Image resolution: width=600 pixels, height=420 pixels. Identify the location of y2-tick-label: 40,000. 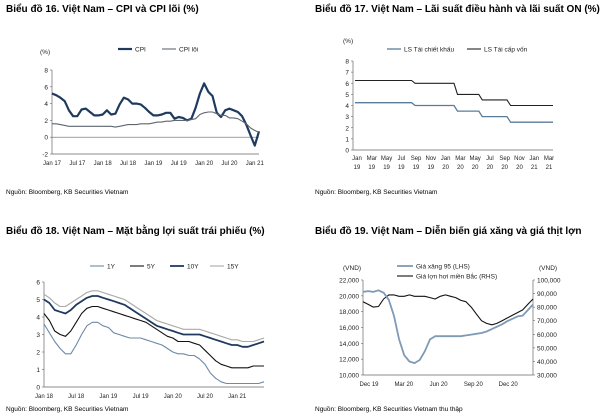
(547, 362).